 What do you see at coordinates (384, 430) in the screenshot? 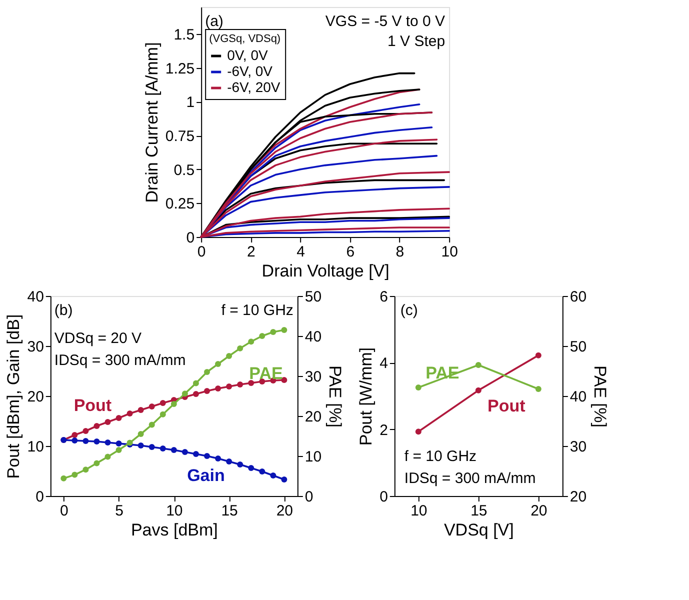
I see `y-tick-label: 2` at bounding box center [384, 430].